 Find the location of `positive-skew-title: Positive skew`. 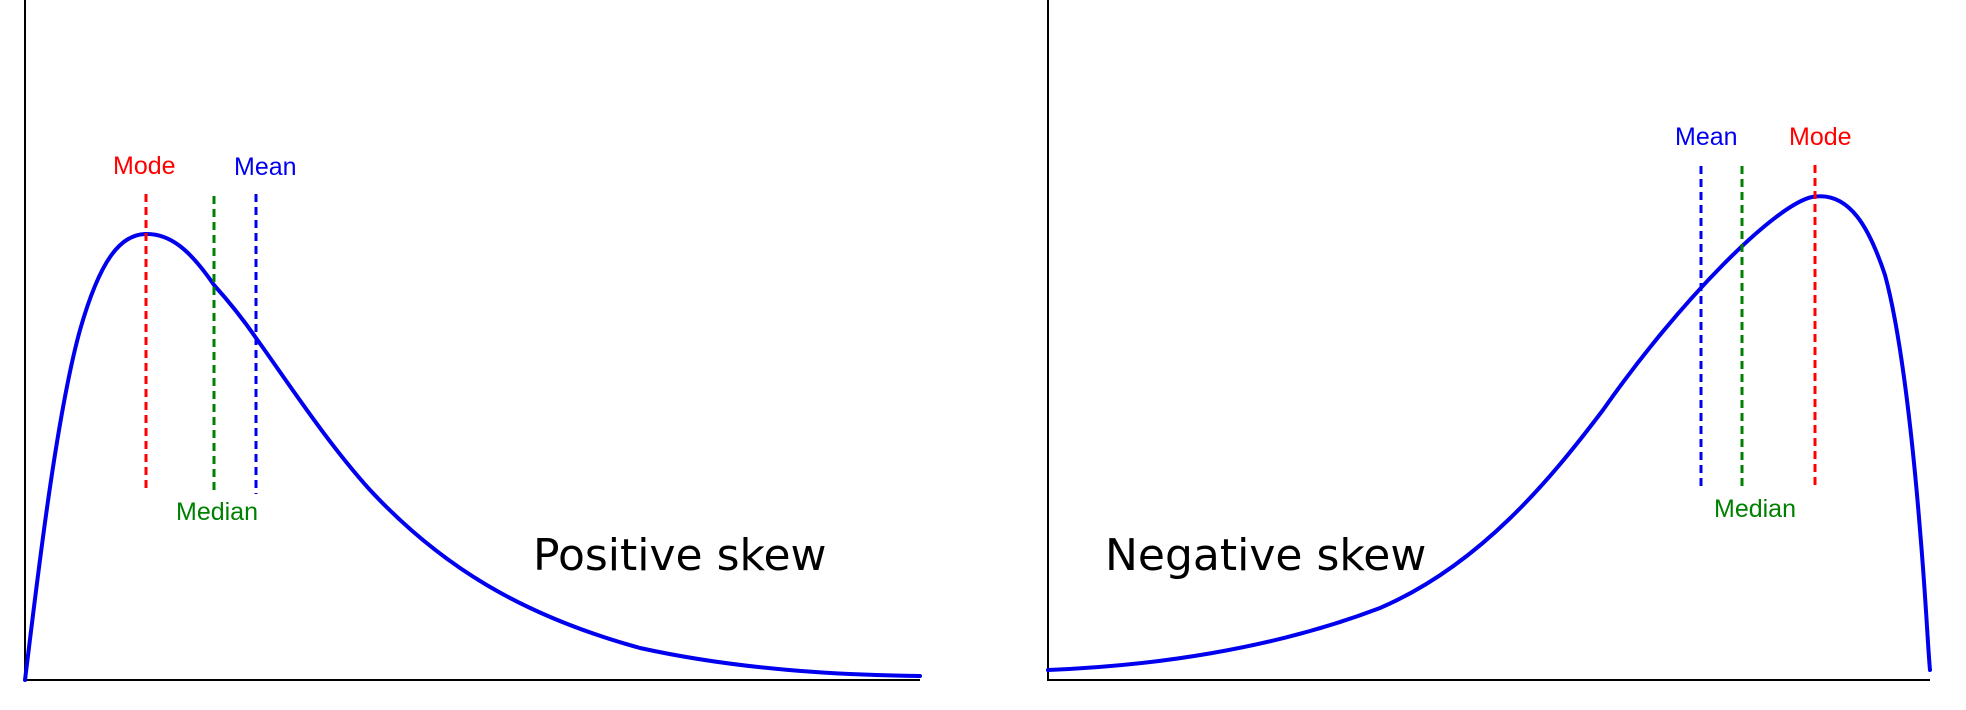

positive-skew-title: Positive skew is located at coordinates (680, 555).